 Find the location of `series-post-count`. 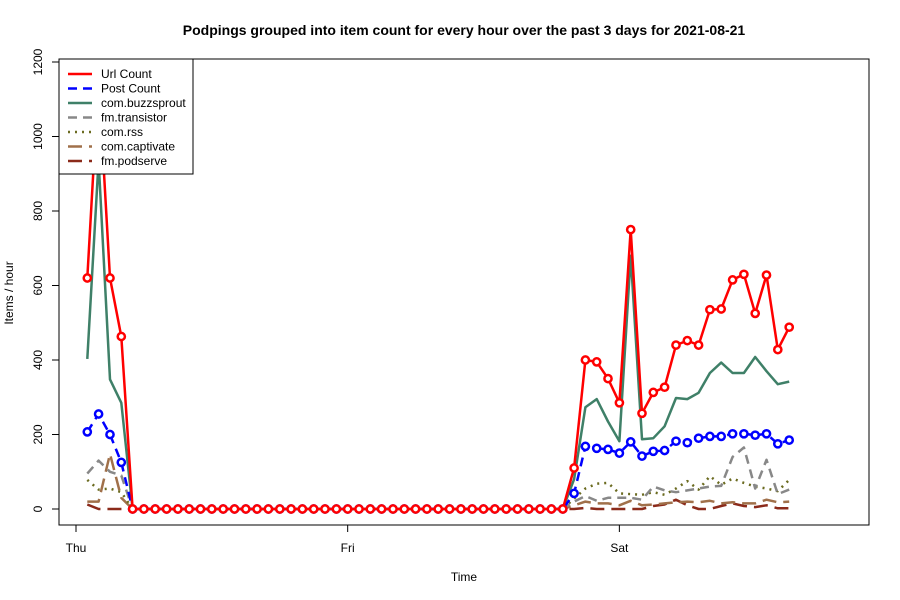

series-post-count is located at coordinates (438, 461).